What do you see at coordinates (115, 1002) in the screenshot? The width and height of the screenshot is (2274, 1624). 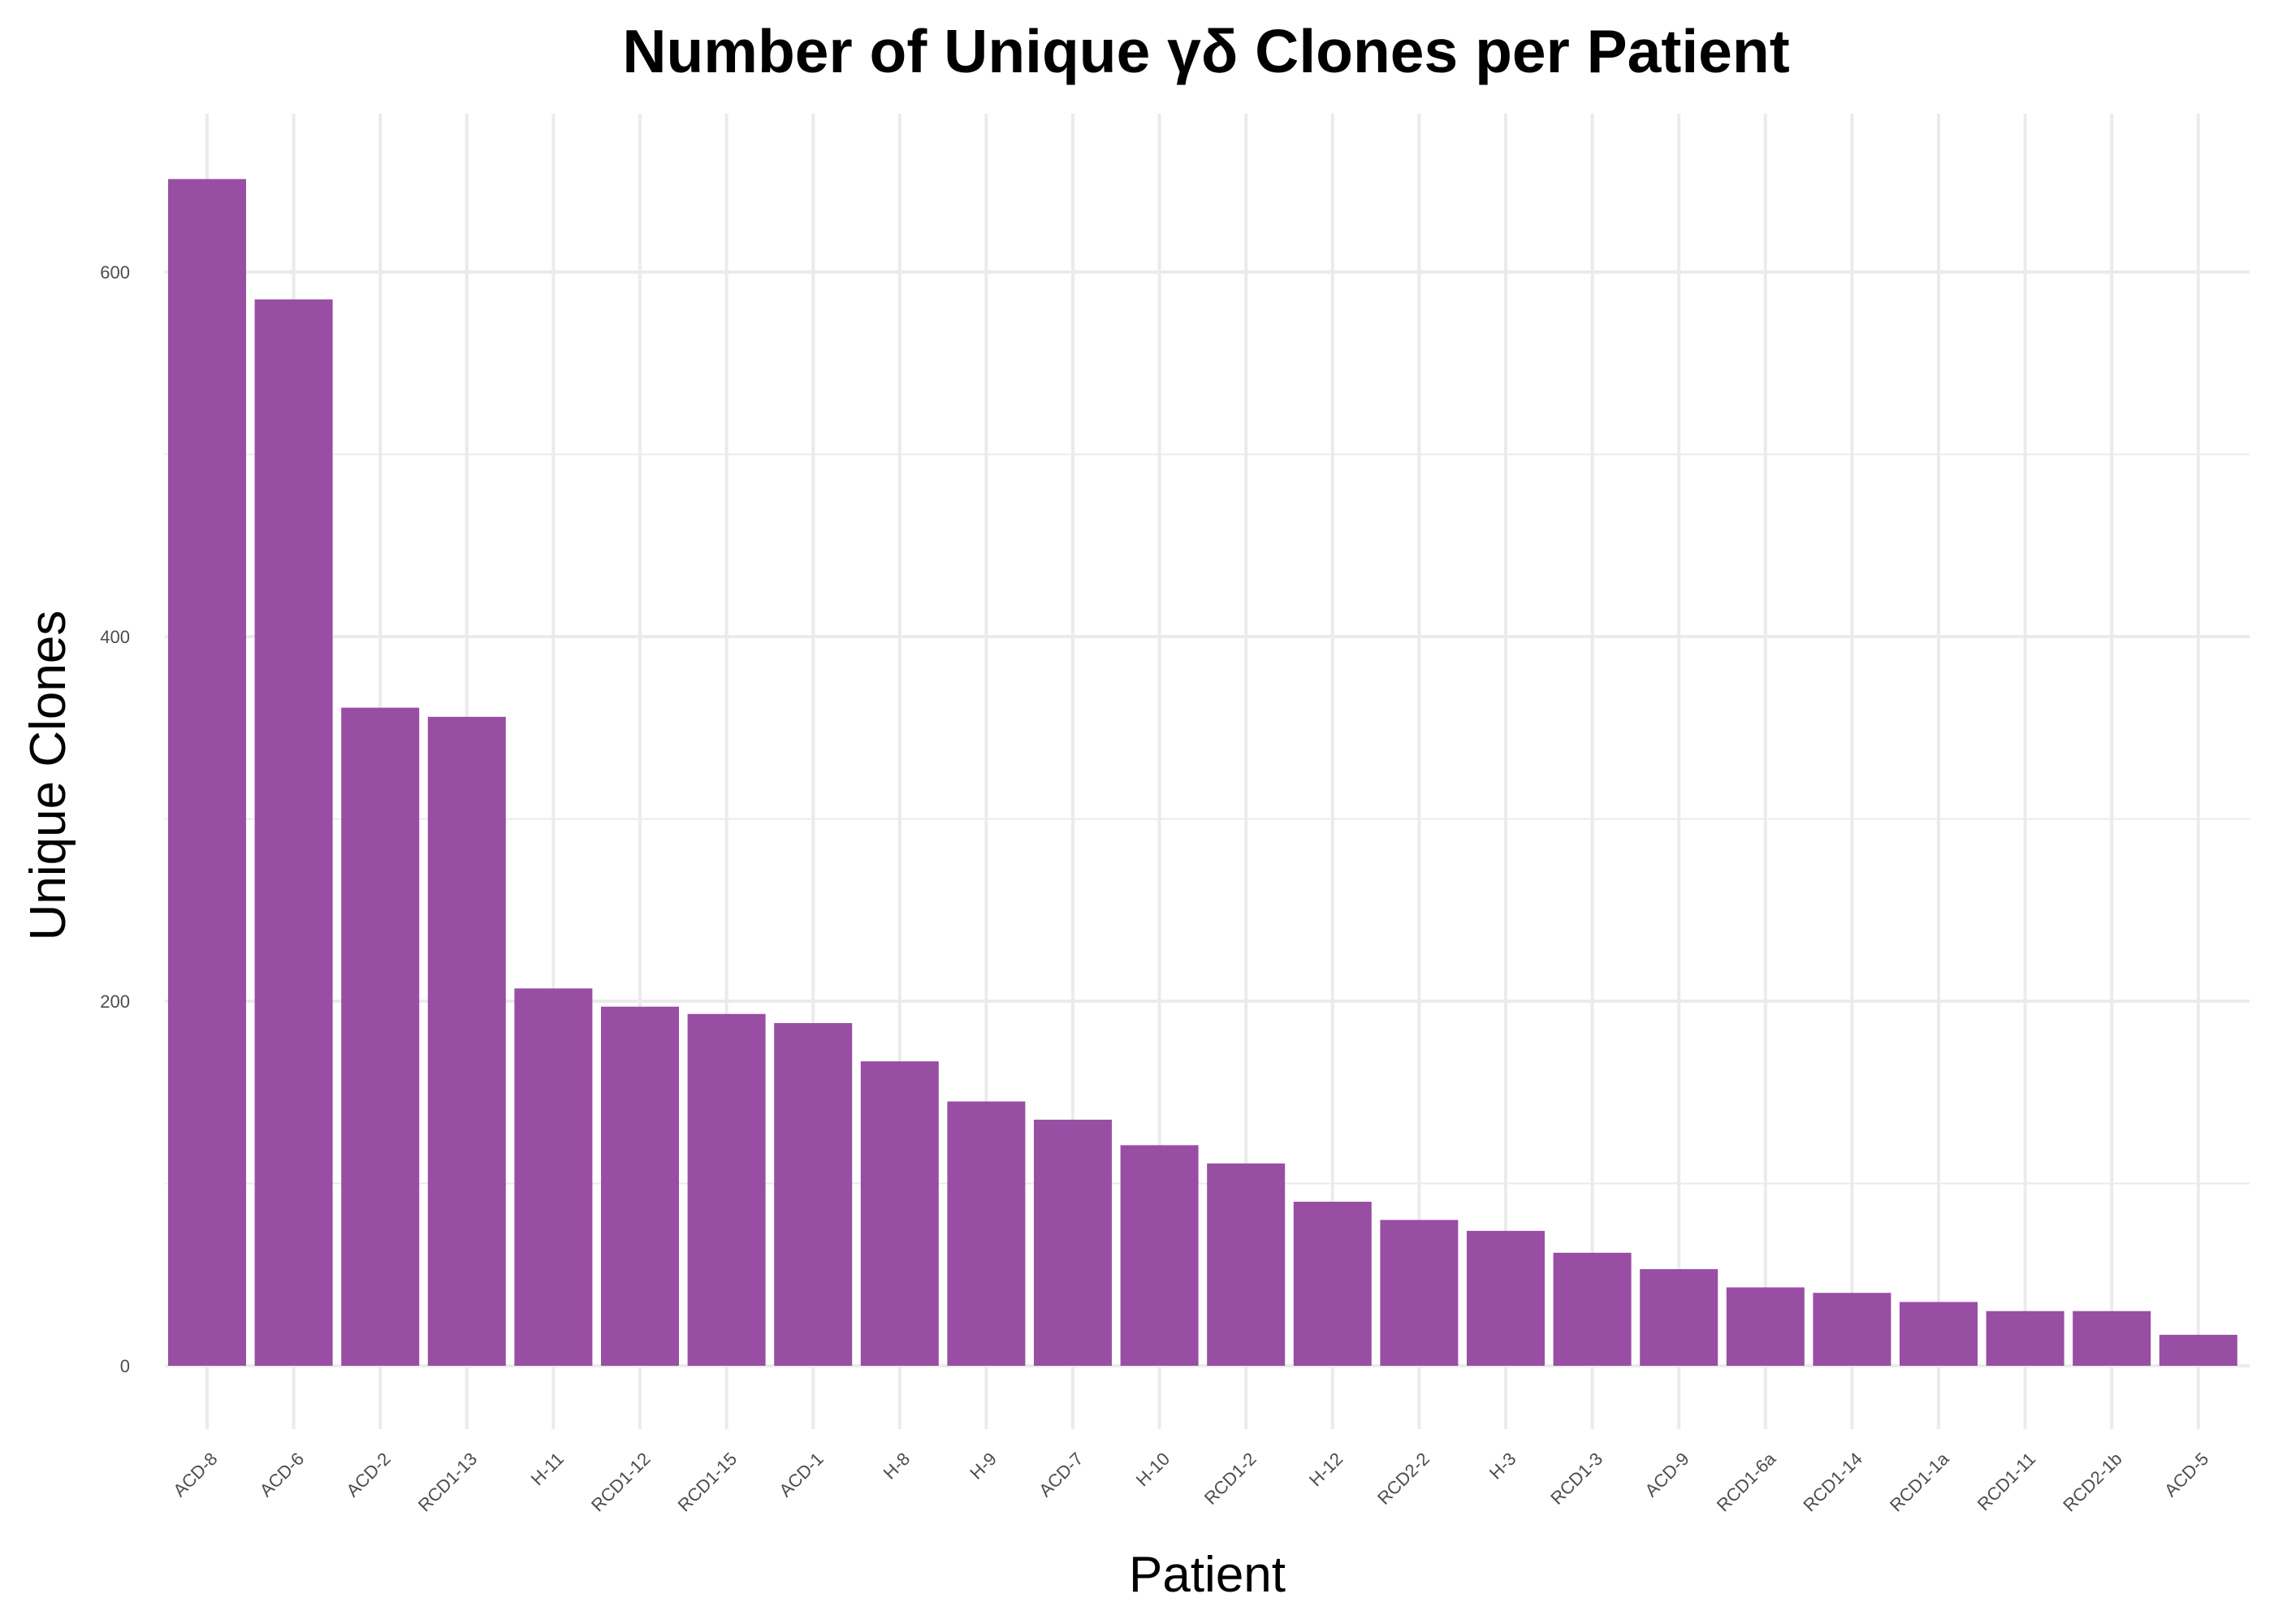 I see `y-tick-label: 200` at bounding box center [115, 1002].